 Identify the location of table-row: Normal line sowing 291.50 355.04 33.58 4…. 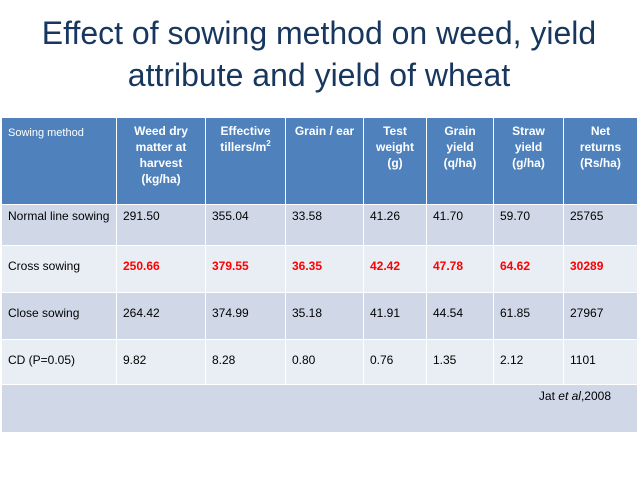
(319, 225).